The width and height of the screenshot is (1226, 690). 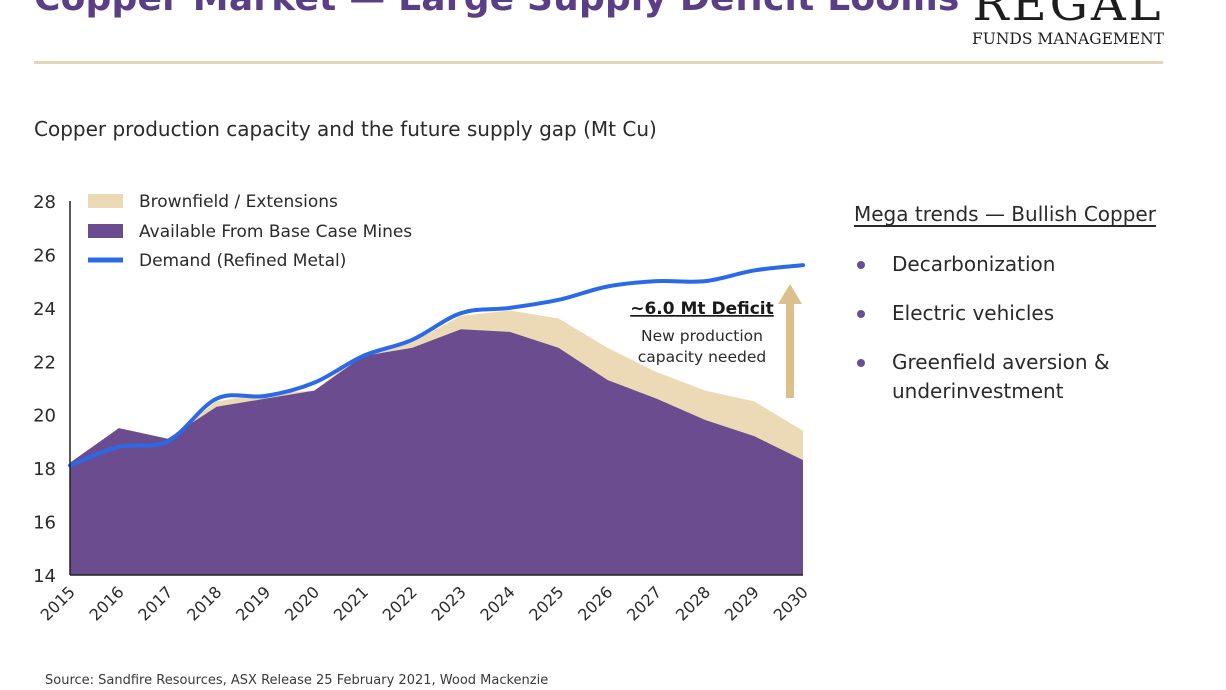 What do you see at coordinates (546, 603) in the screenshot?
I see `x-tick-label: 2025` at bounding box center [546, 603].